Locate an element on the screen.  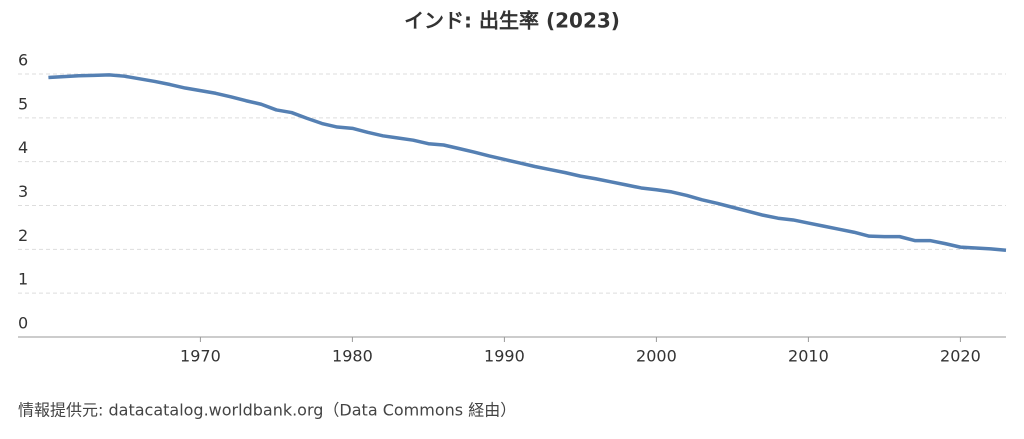
chart-title: インド: 出生率 (2023) is located at coordinates (512, 21).